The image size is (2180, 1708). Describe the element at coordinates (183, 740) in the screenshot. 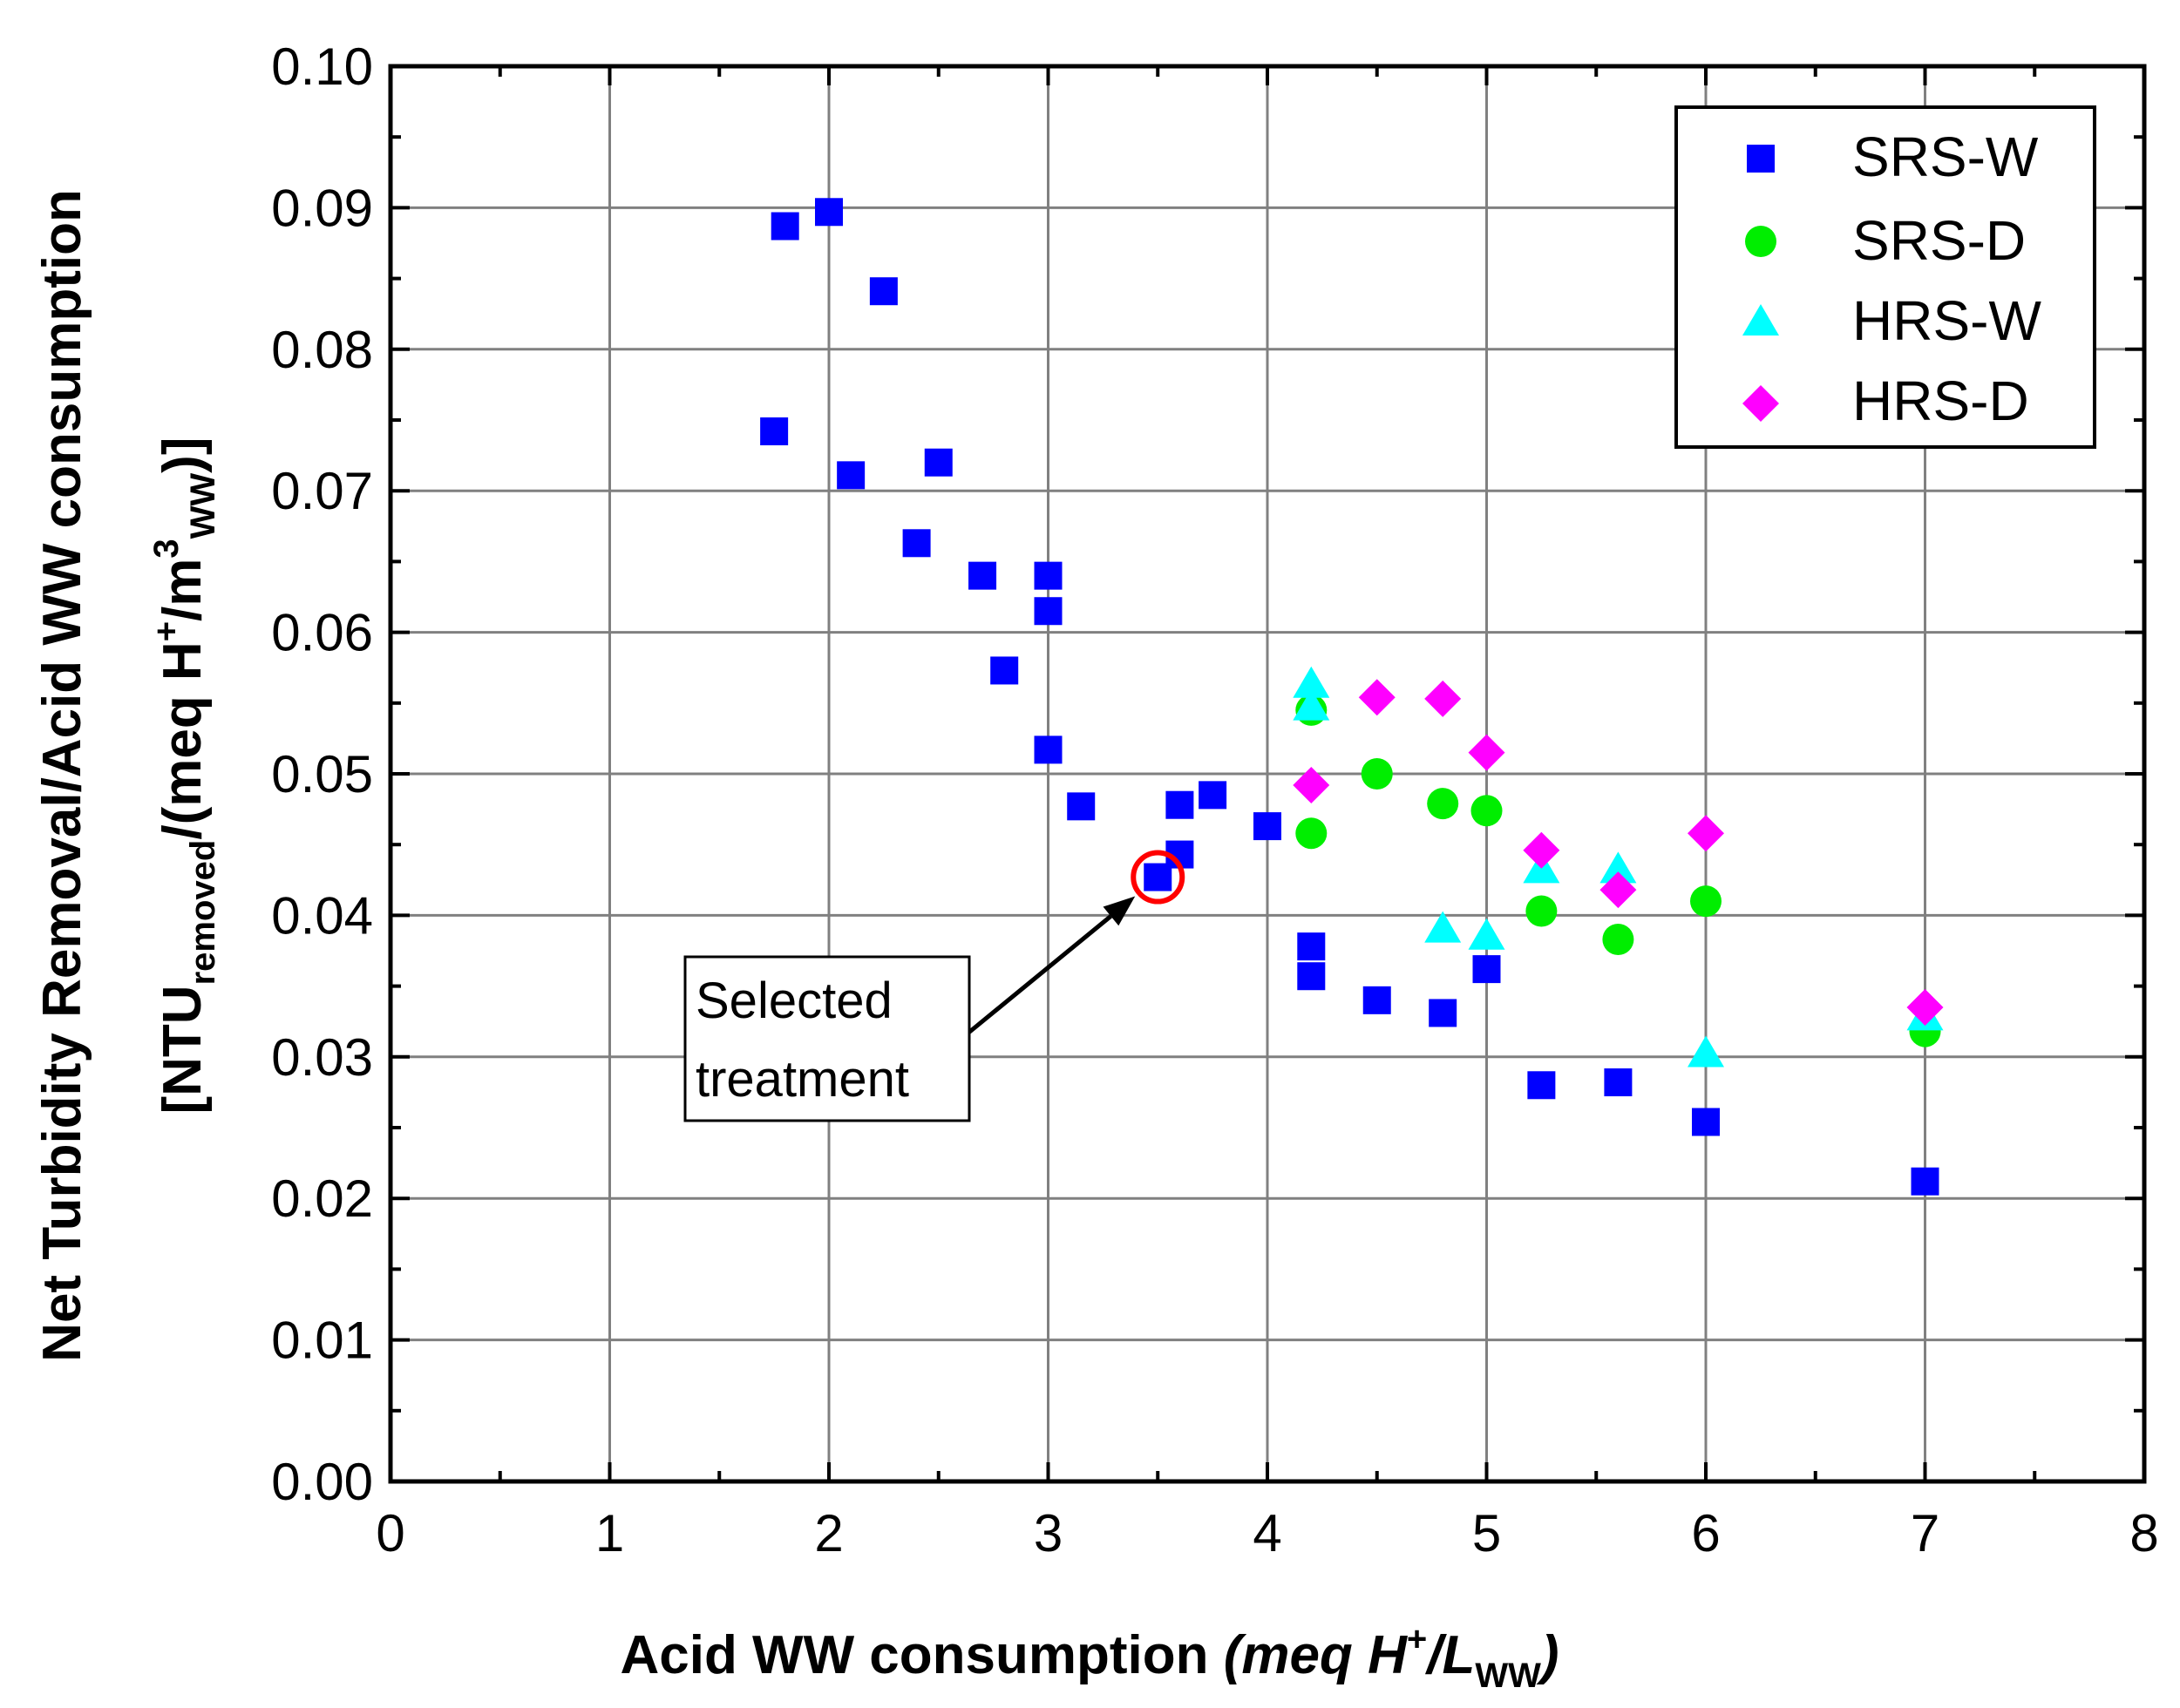

I see `y-axis-title-mid: /(meq H` at that location.